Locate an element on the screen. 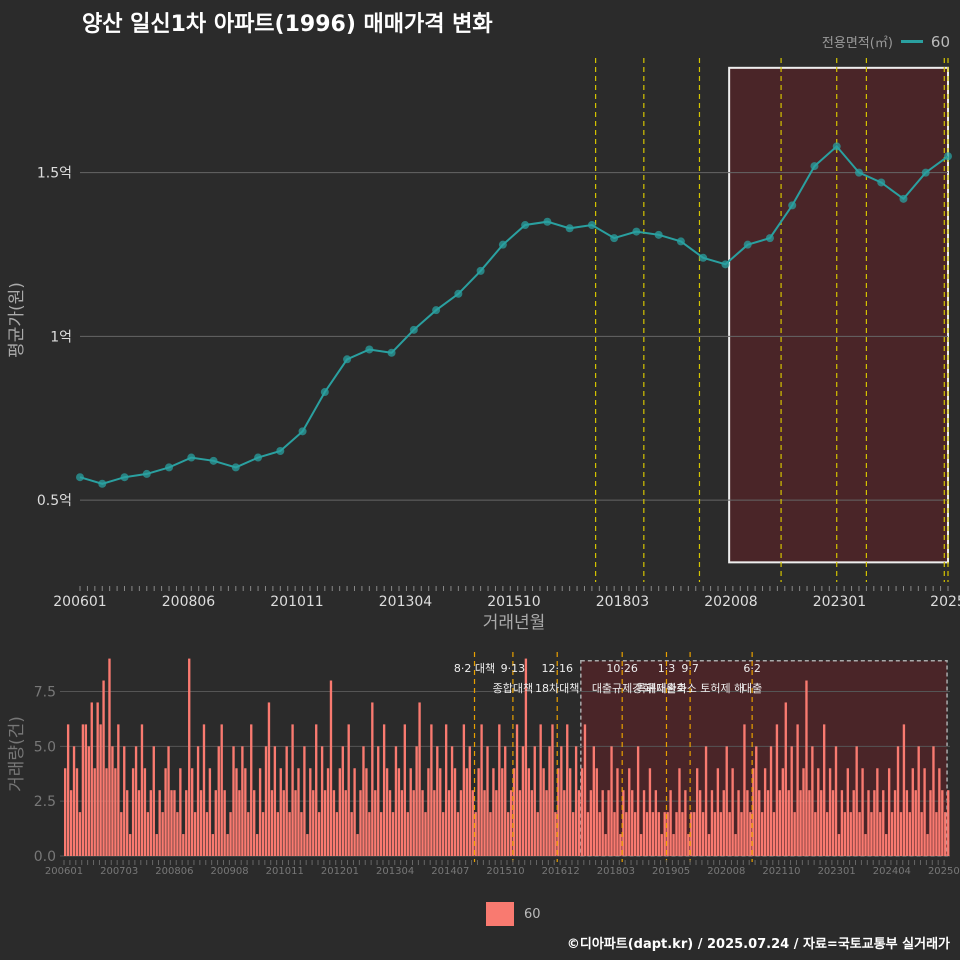 The image size is (960, 960). bar-x-tick-label: 201905 is located at coordinates (671, 871).